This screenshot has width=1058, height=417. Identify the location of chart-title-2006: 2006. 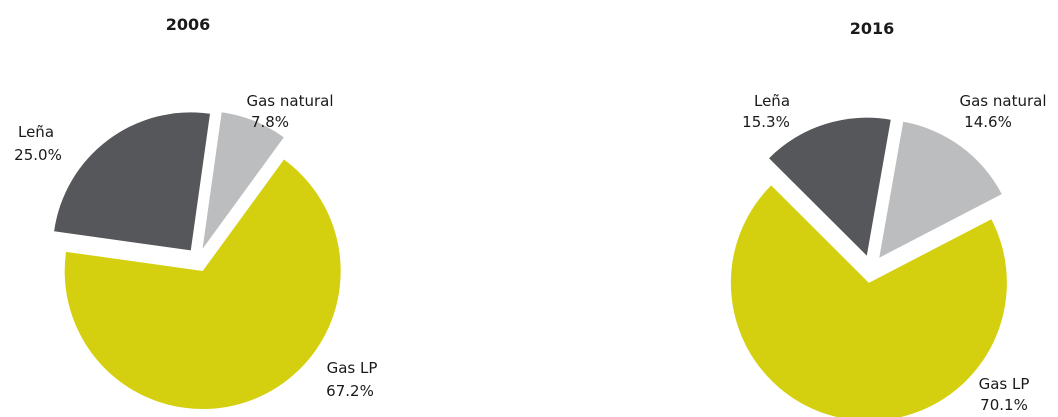
(188, 24).